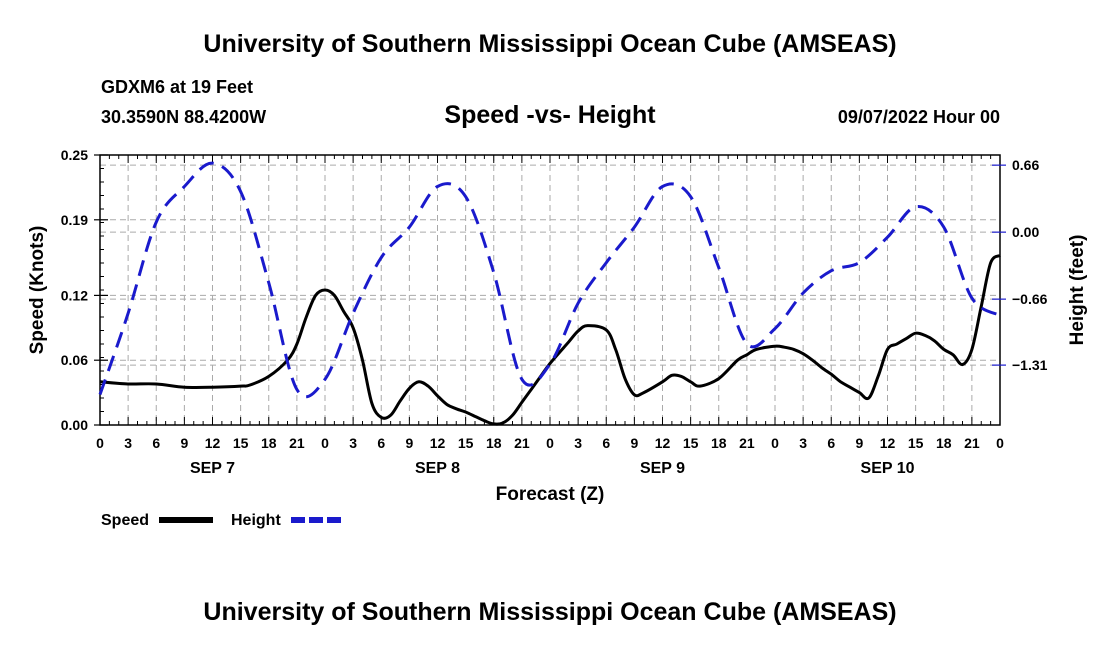 Image resolution: width=1100 pixels, height=650 pixels. I want to click on y2-tick-label: −1.31, so click(1030, 365).